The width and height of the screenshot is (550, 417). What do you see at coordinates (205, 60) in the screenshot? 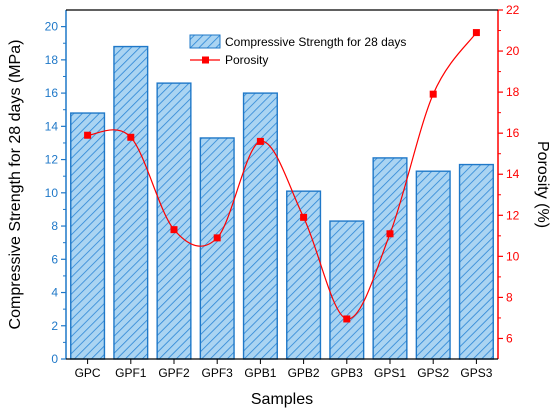
I see `legend-swatch-porosity-marker` at bounding box center [205, 60].